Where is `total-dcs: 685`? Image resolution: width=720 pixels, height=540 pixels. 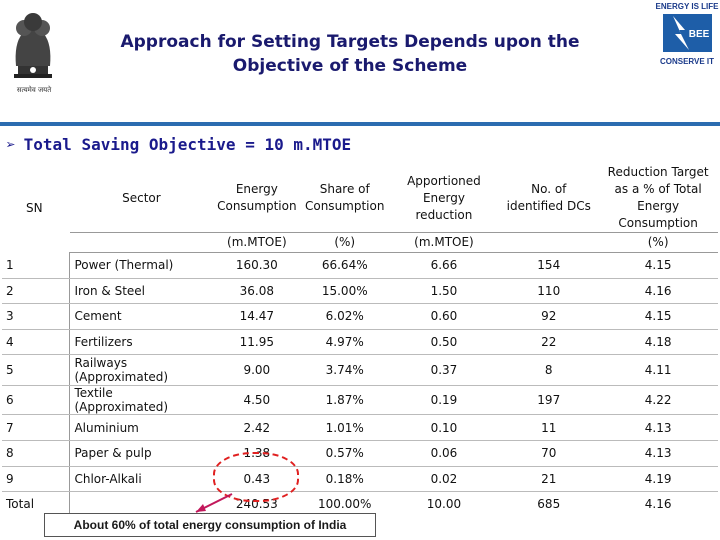
total-dcs: 685 is located at coordinates (549, 504).